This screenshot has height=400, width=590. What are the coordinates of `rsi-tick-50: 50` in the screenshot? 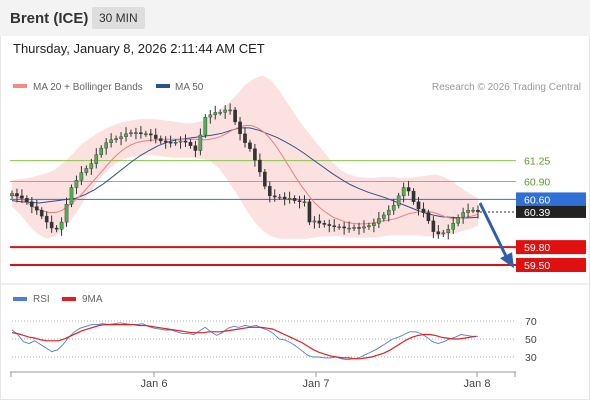 It's located at (531, 340).